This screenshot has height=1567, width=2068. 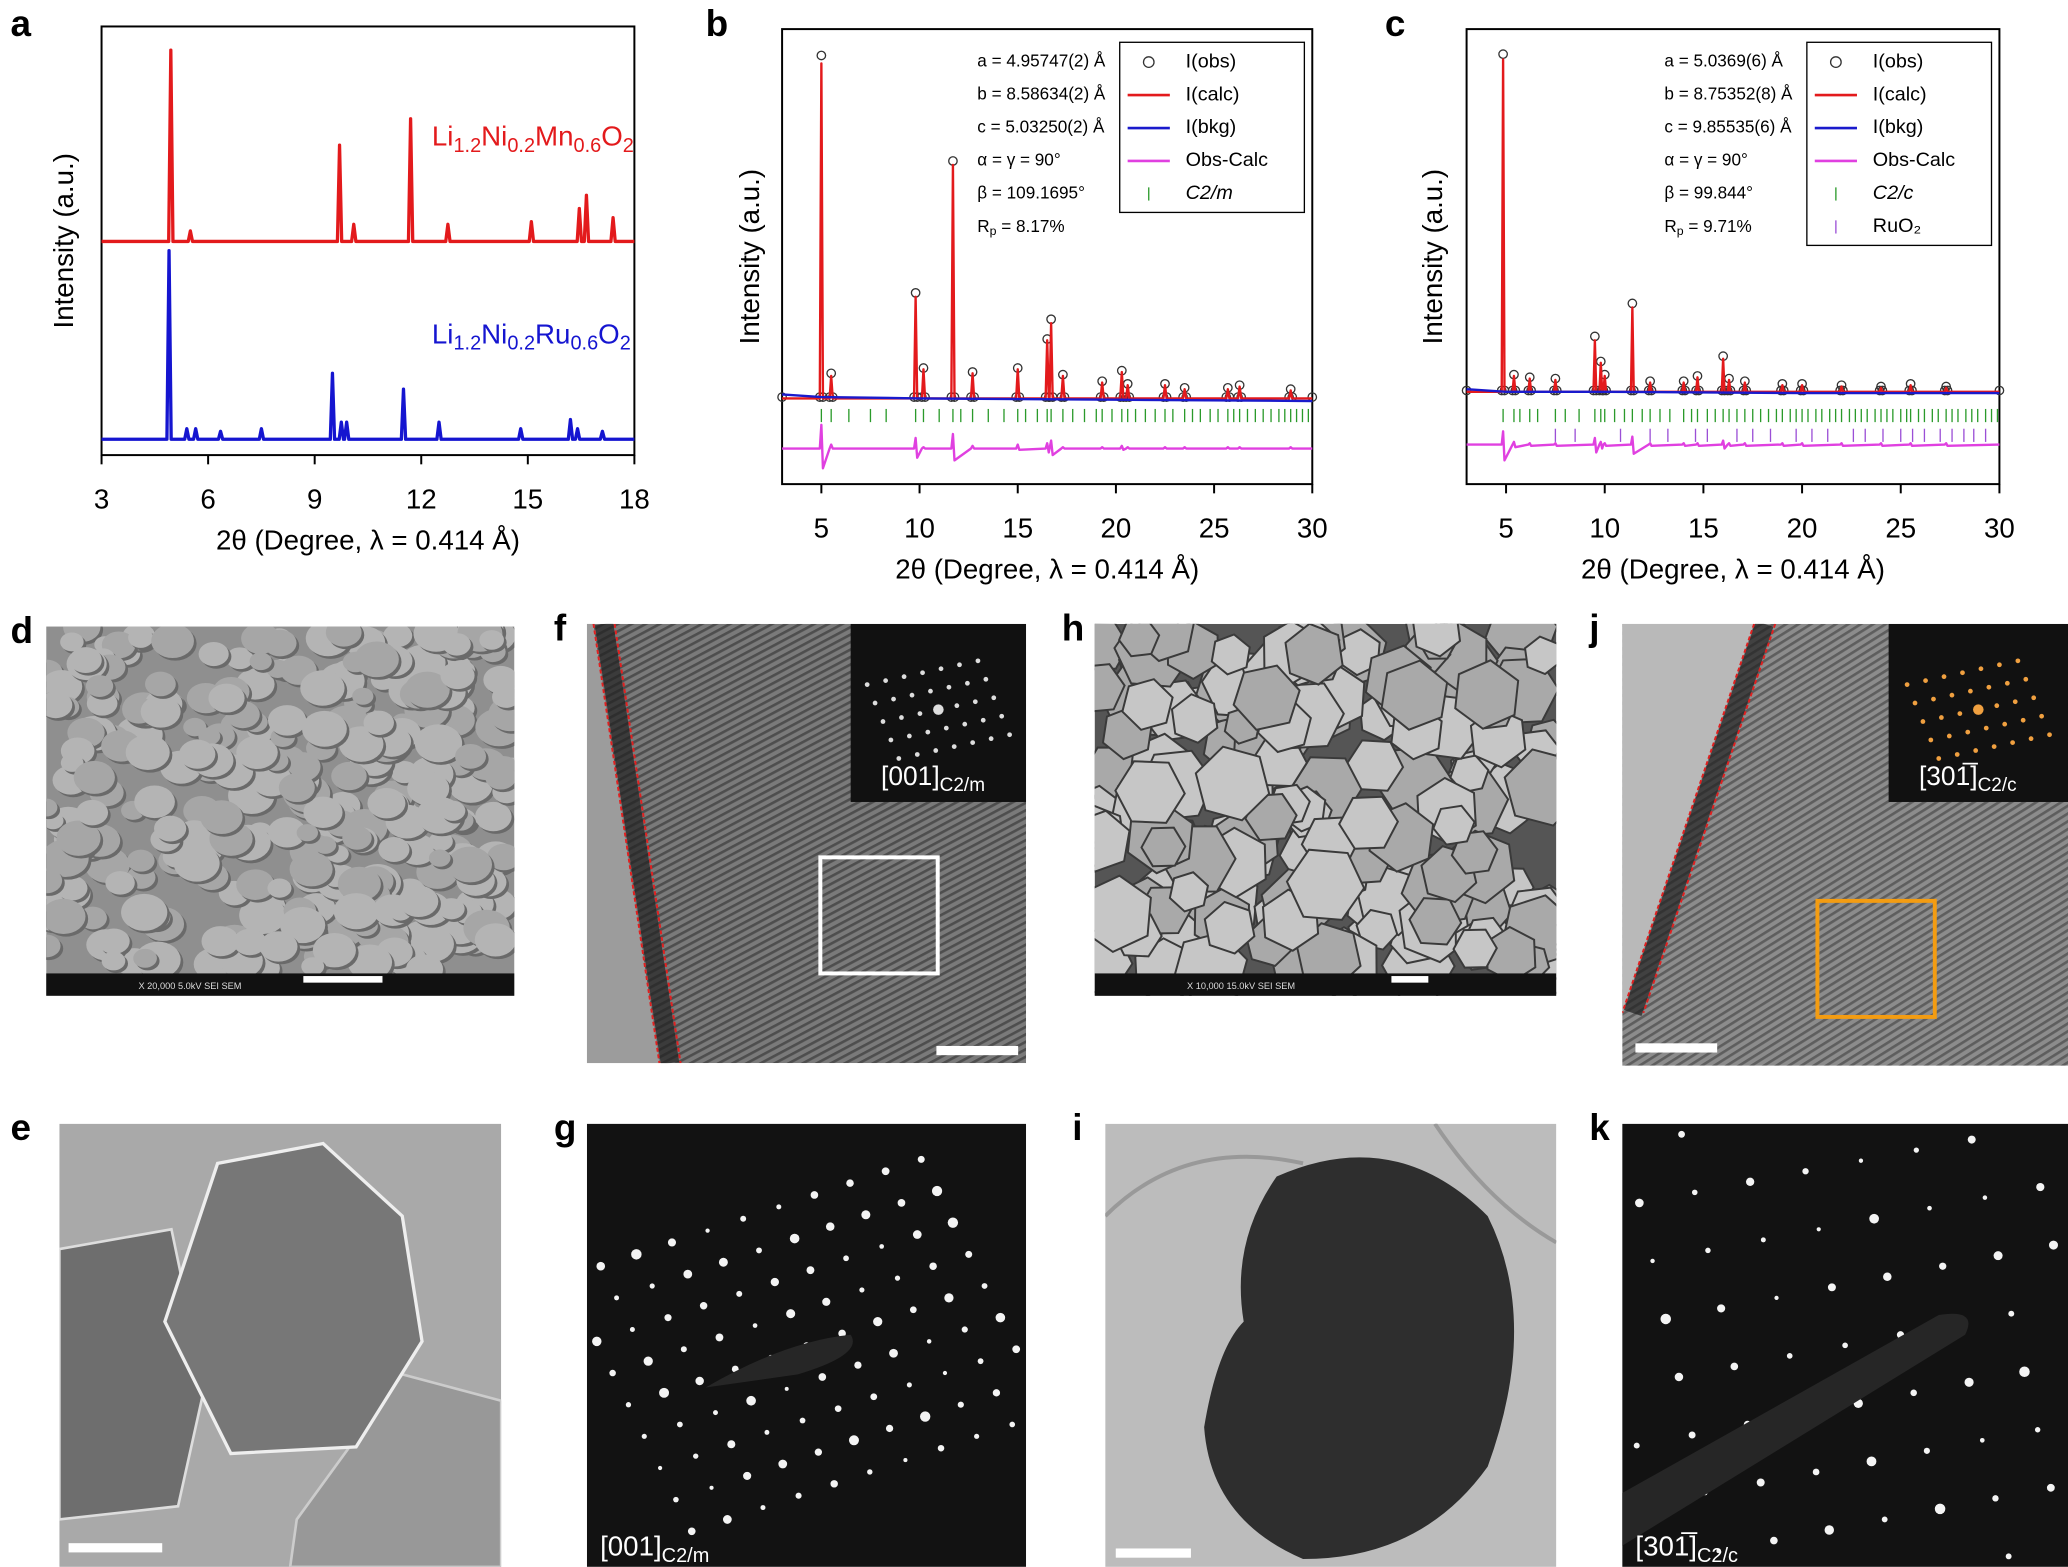 What do you see at coordinates (565, 1127) in the screenshot?
I see `panel-label: g` at bounding box center [565, 1127].